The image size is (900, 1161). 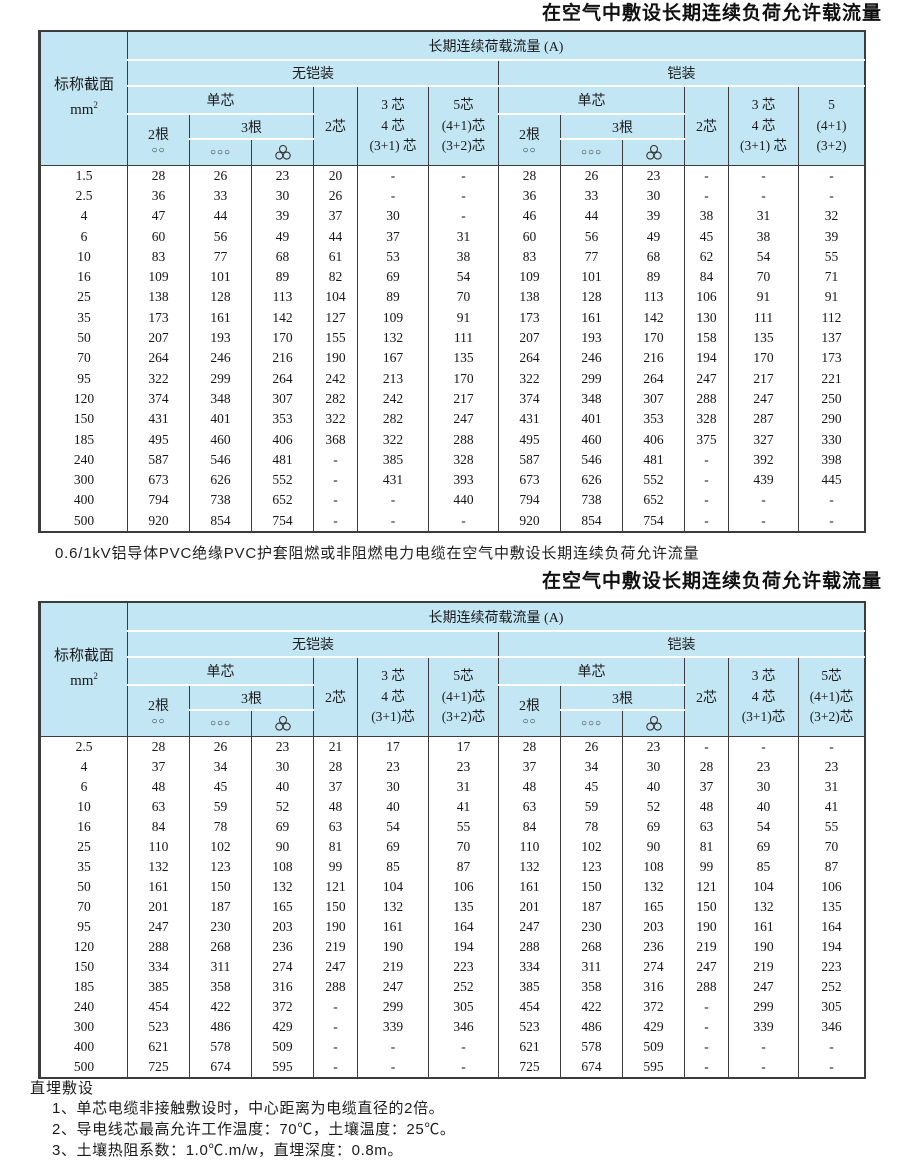 I want to click on value-cell: 48, so click(x=335, y=806).